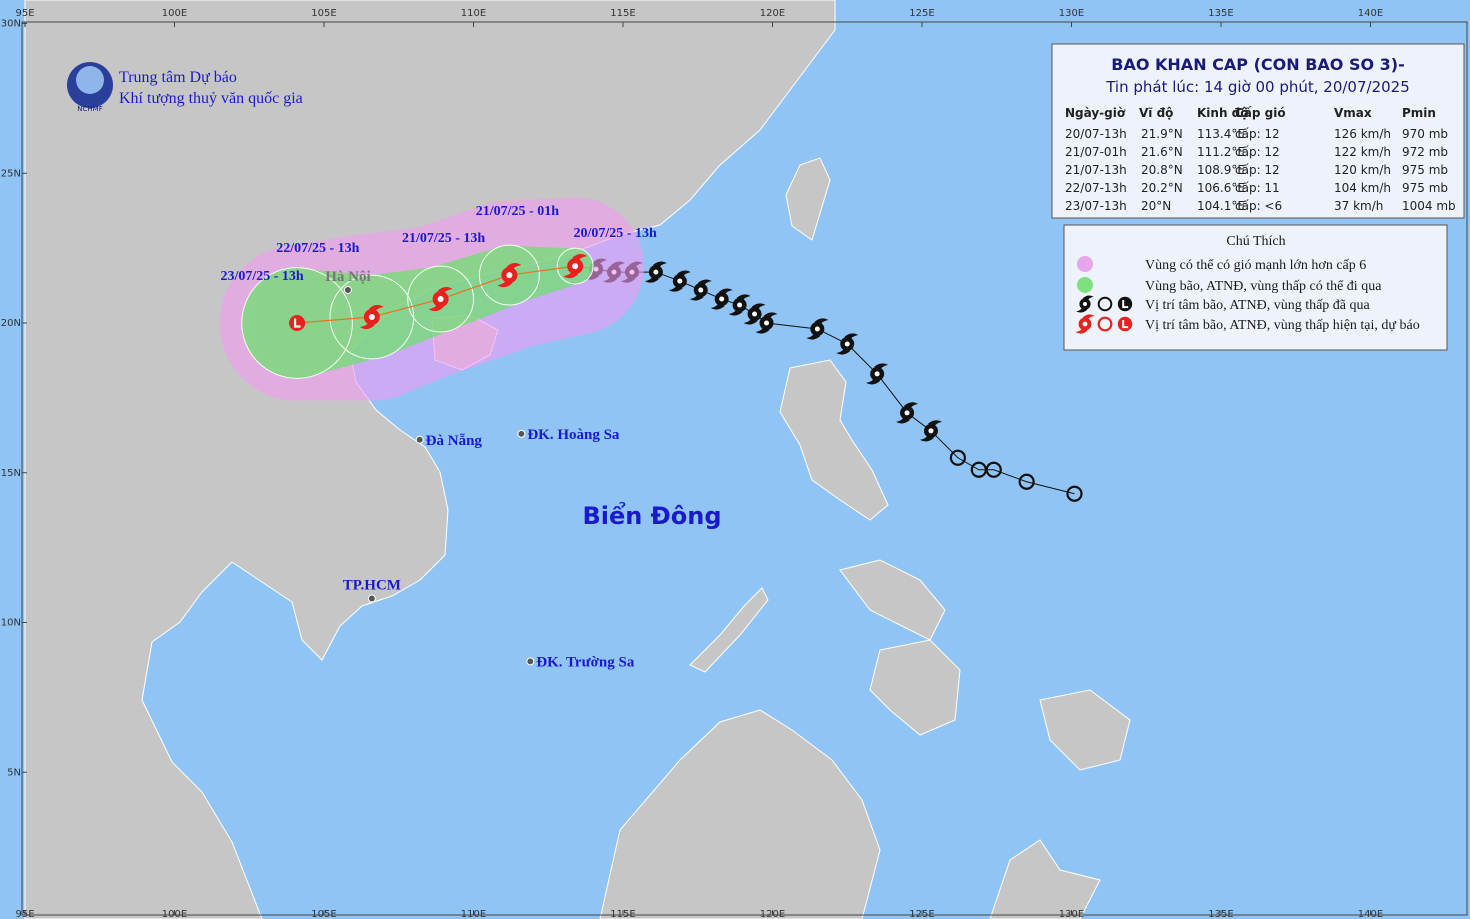 This screenshot has width=1470, height=919. I want to click on table-header: Cấp gió, so click(1260, 113).